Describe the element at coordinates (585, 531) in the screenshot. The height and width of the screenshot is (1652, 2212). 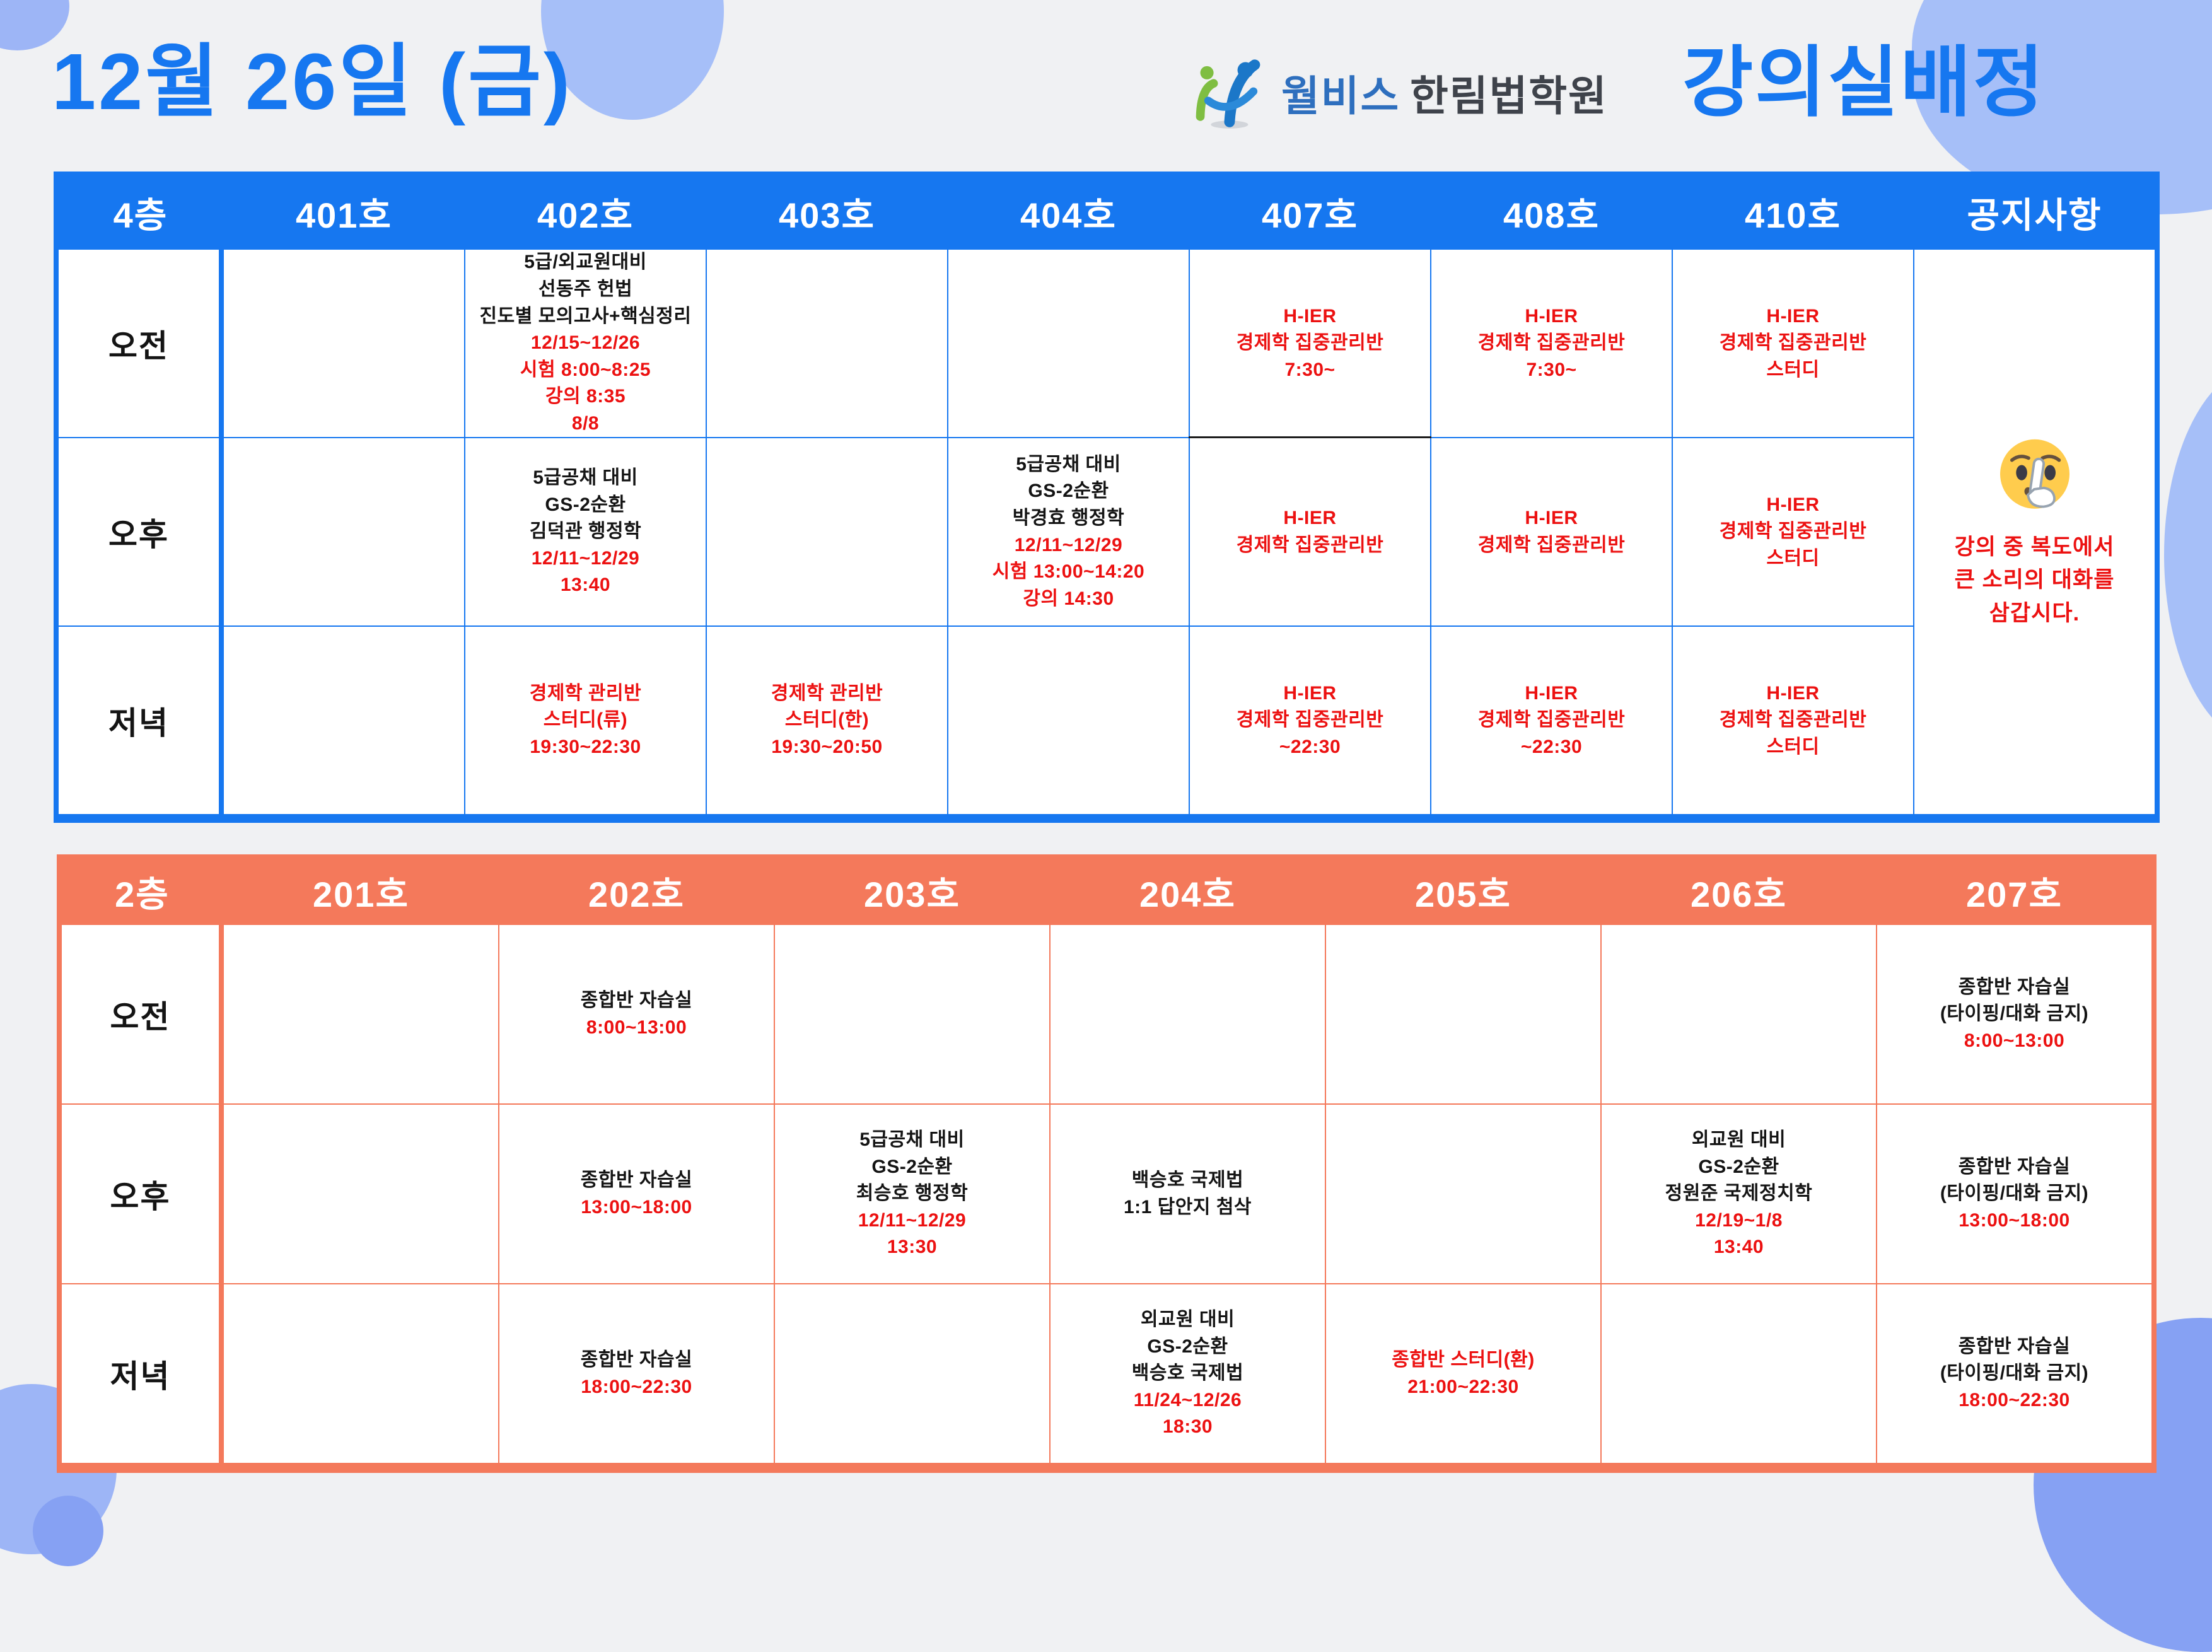
I see `room-cell: 5급공채 대비 GS-2순환 김덕관 행정학 12/11~12/29 13:40` at that location.